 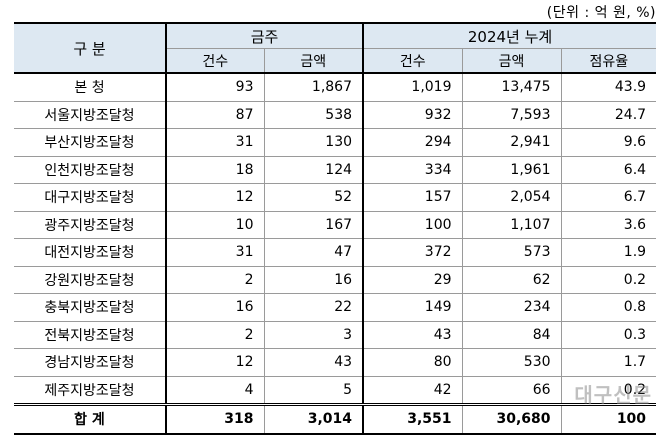 I want to click on table-row: 강원지방조달청 2 16 29 62 0.2, so click(x=335, y=280).